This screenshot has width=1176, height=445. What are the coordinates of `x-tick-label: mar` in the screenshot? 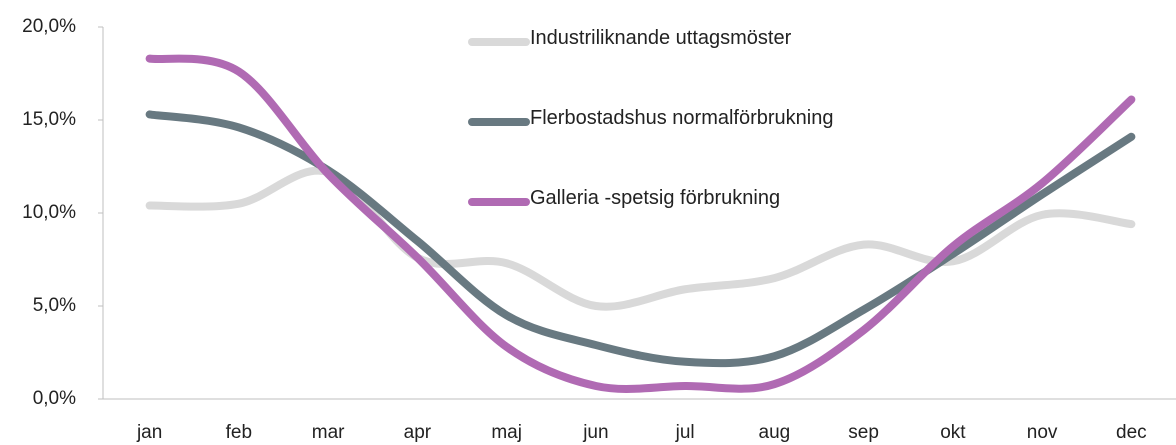 It's located at (328, 432).